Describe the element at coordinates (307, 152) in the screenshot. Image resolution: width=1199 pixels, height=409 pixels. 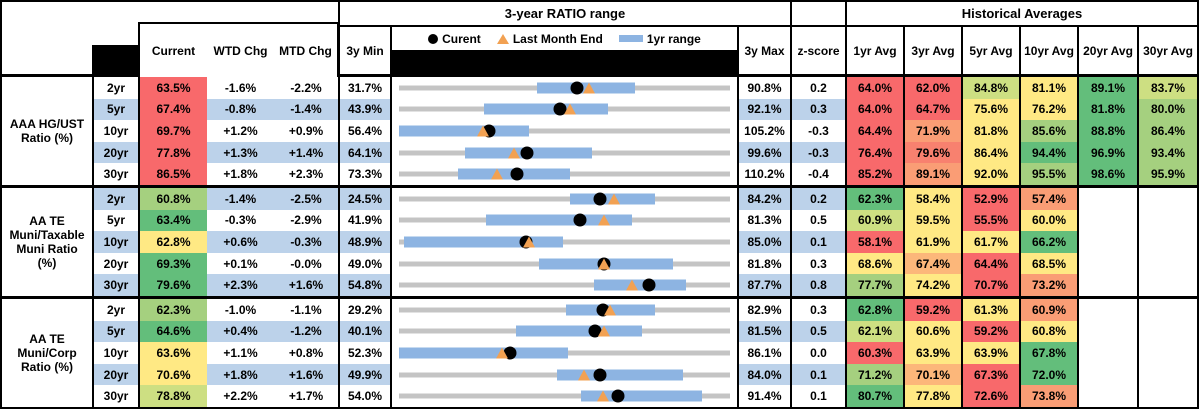
I see `mtd-chg-cell: +1.4%` at that location.